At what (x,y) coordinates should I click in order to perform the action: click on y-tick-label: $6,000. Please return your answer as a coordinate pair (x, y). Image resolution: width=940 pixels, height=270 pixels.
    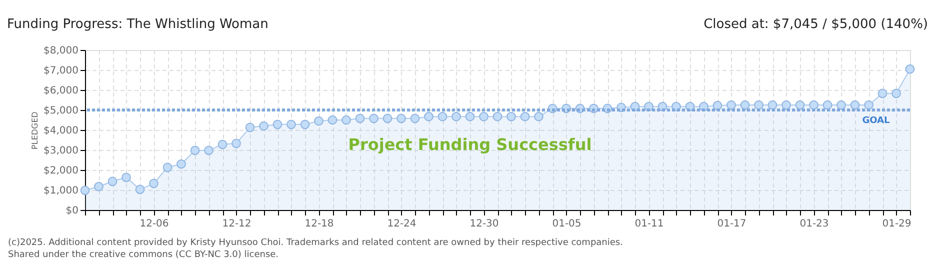
    Looking at the image, I should click on (61, 91).